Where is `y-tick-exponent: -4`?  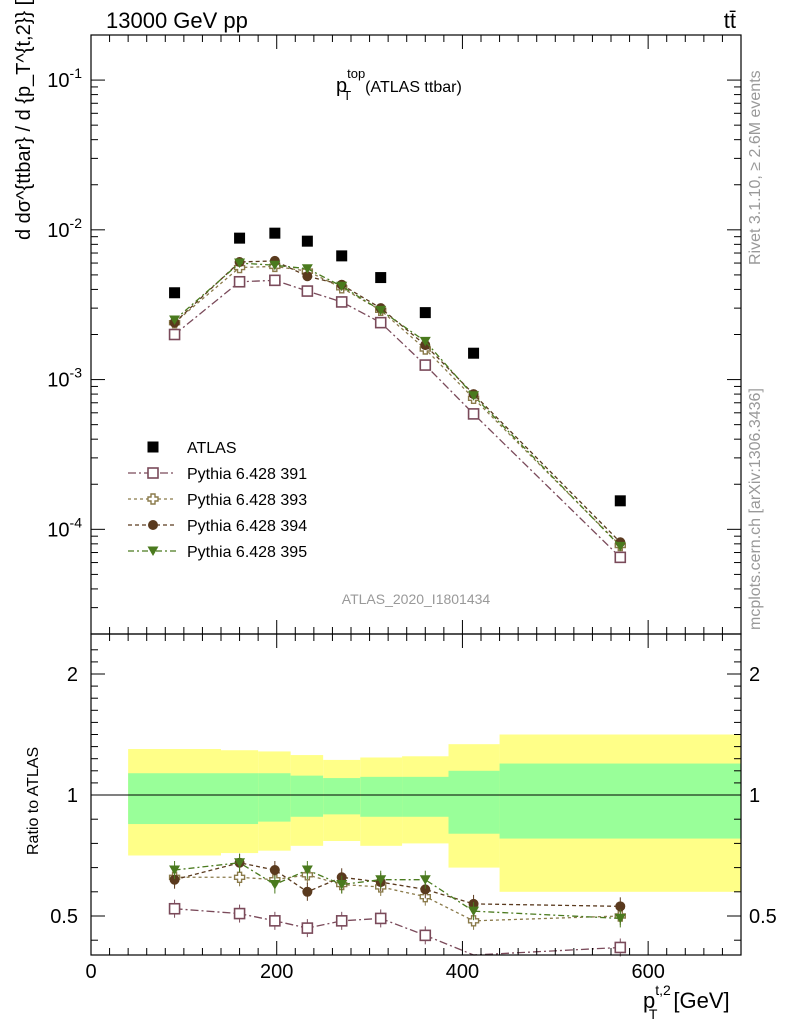 y-tick-exponent: -4 is located at coordinates (76, 522).